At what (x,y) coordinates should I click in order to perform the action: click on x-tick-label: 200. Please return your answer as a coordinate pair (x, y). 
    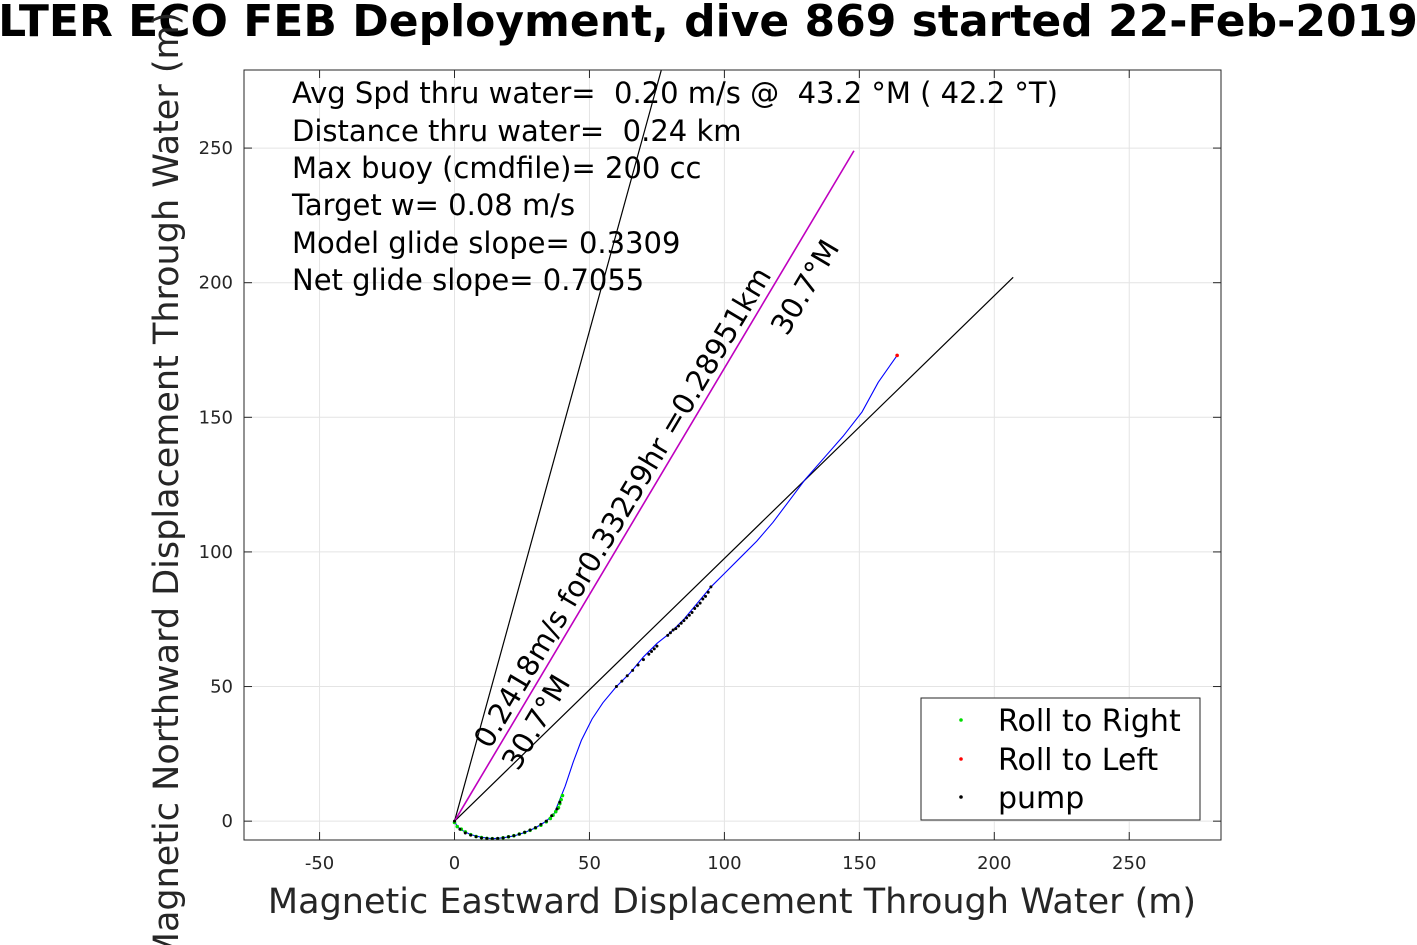
    Looking at the image, I should click on (994, 863).